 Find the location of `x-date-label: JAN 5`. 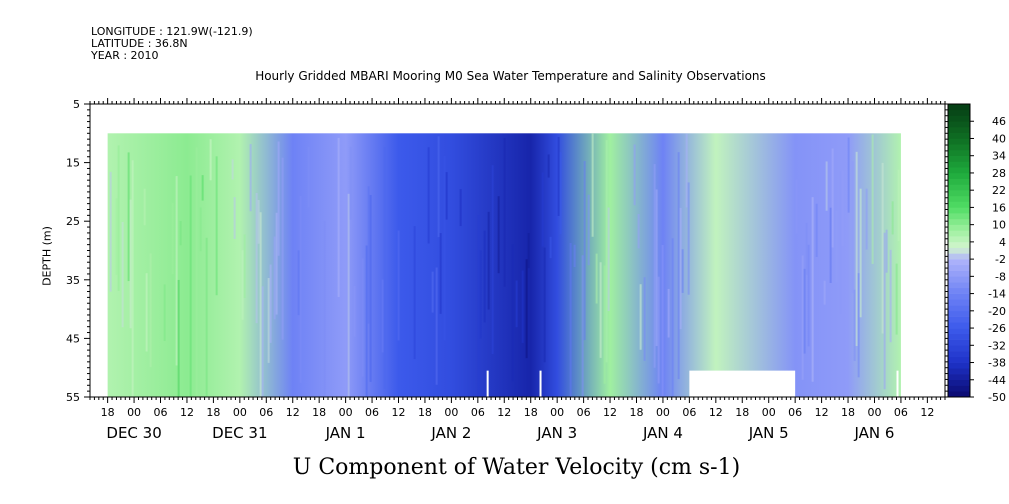

x-date-label: JAN 5 is located at coordinates (768, 433).